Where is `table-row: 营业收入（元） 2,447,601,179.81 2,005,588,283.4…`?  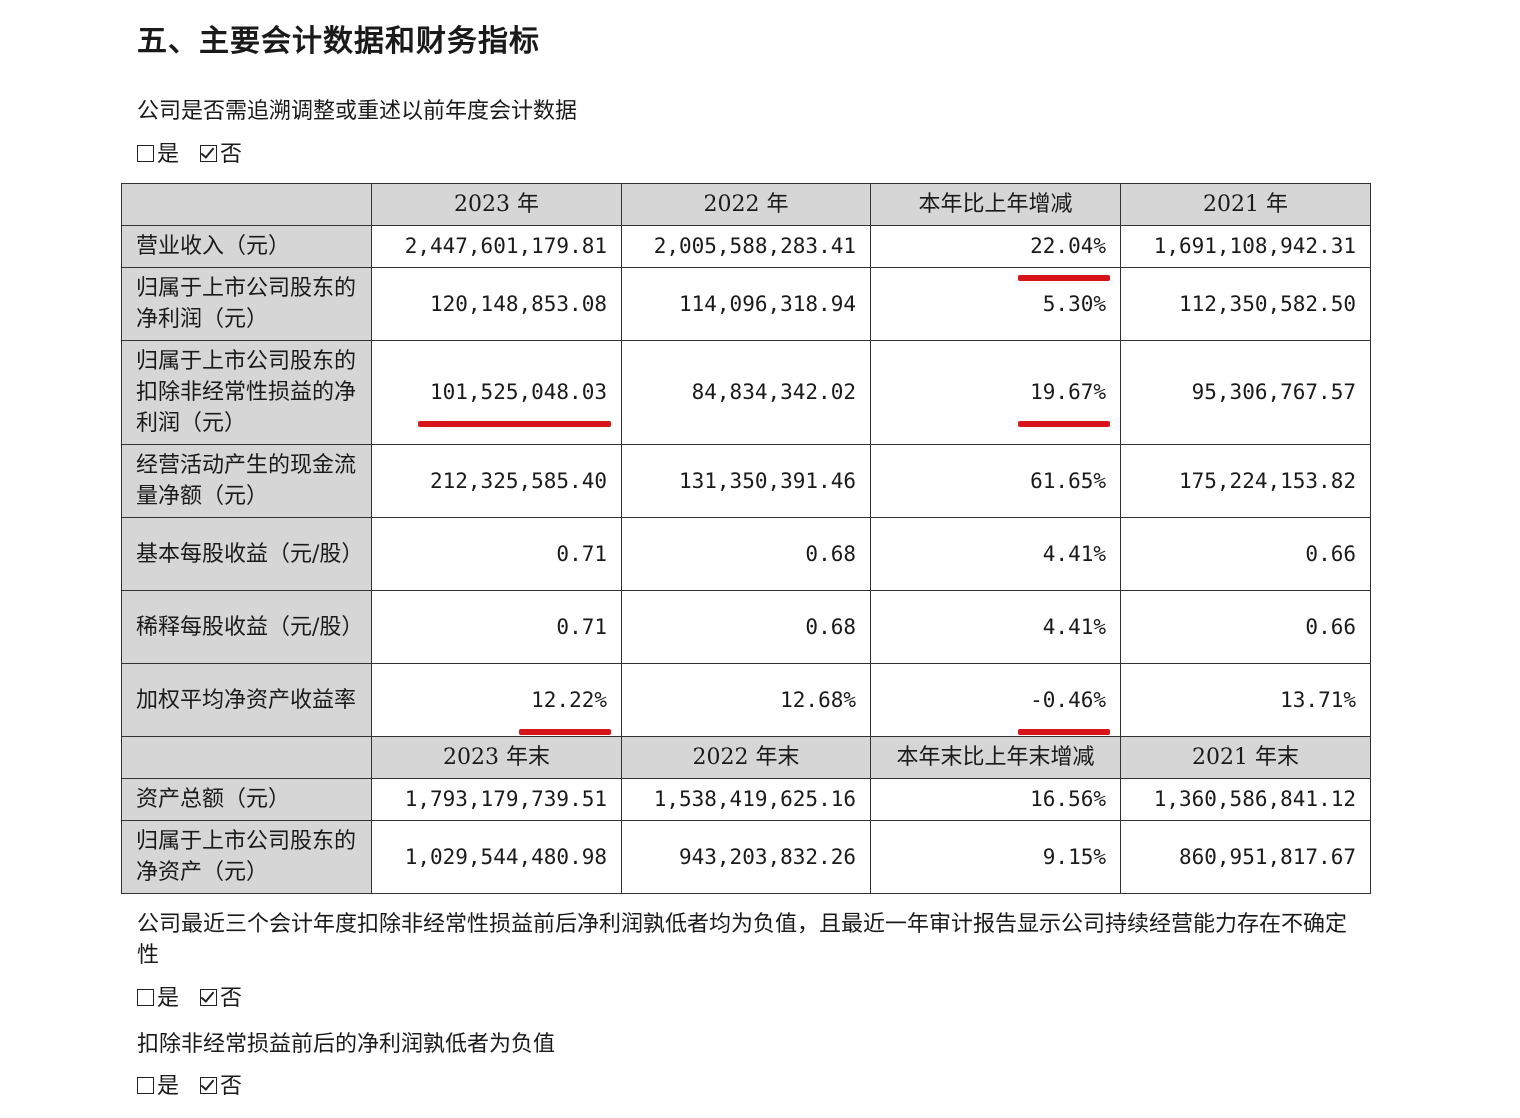 table-row: 营业收入（元） 2,447,601,179.81 2,005,588,283.4… is located at coordinates (746, 253).